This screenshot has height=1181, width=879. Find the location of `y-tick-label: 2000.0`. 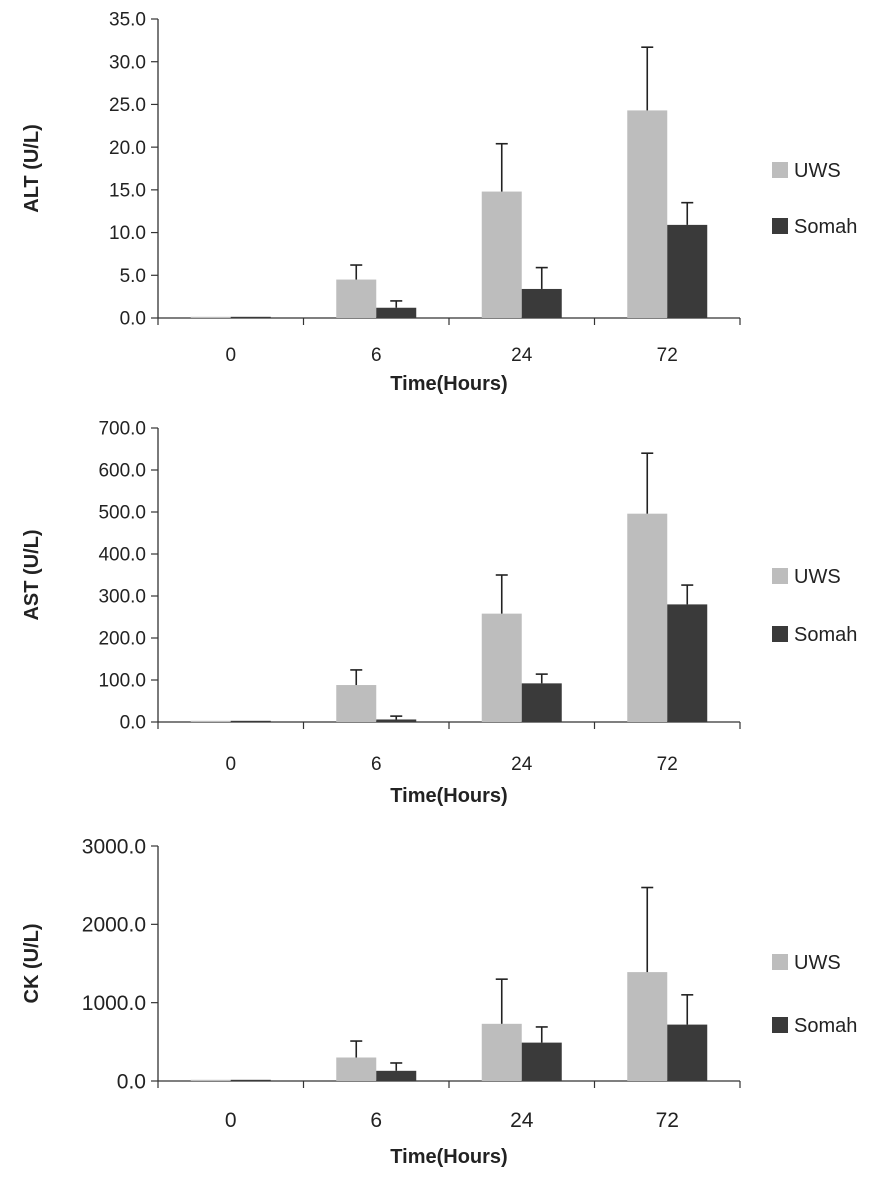

y-tick-label: 2000.0 is located at coordinates (114, 925).